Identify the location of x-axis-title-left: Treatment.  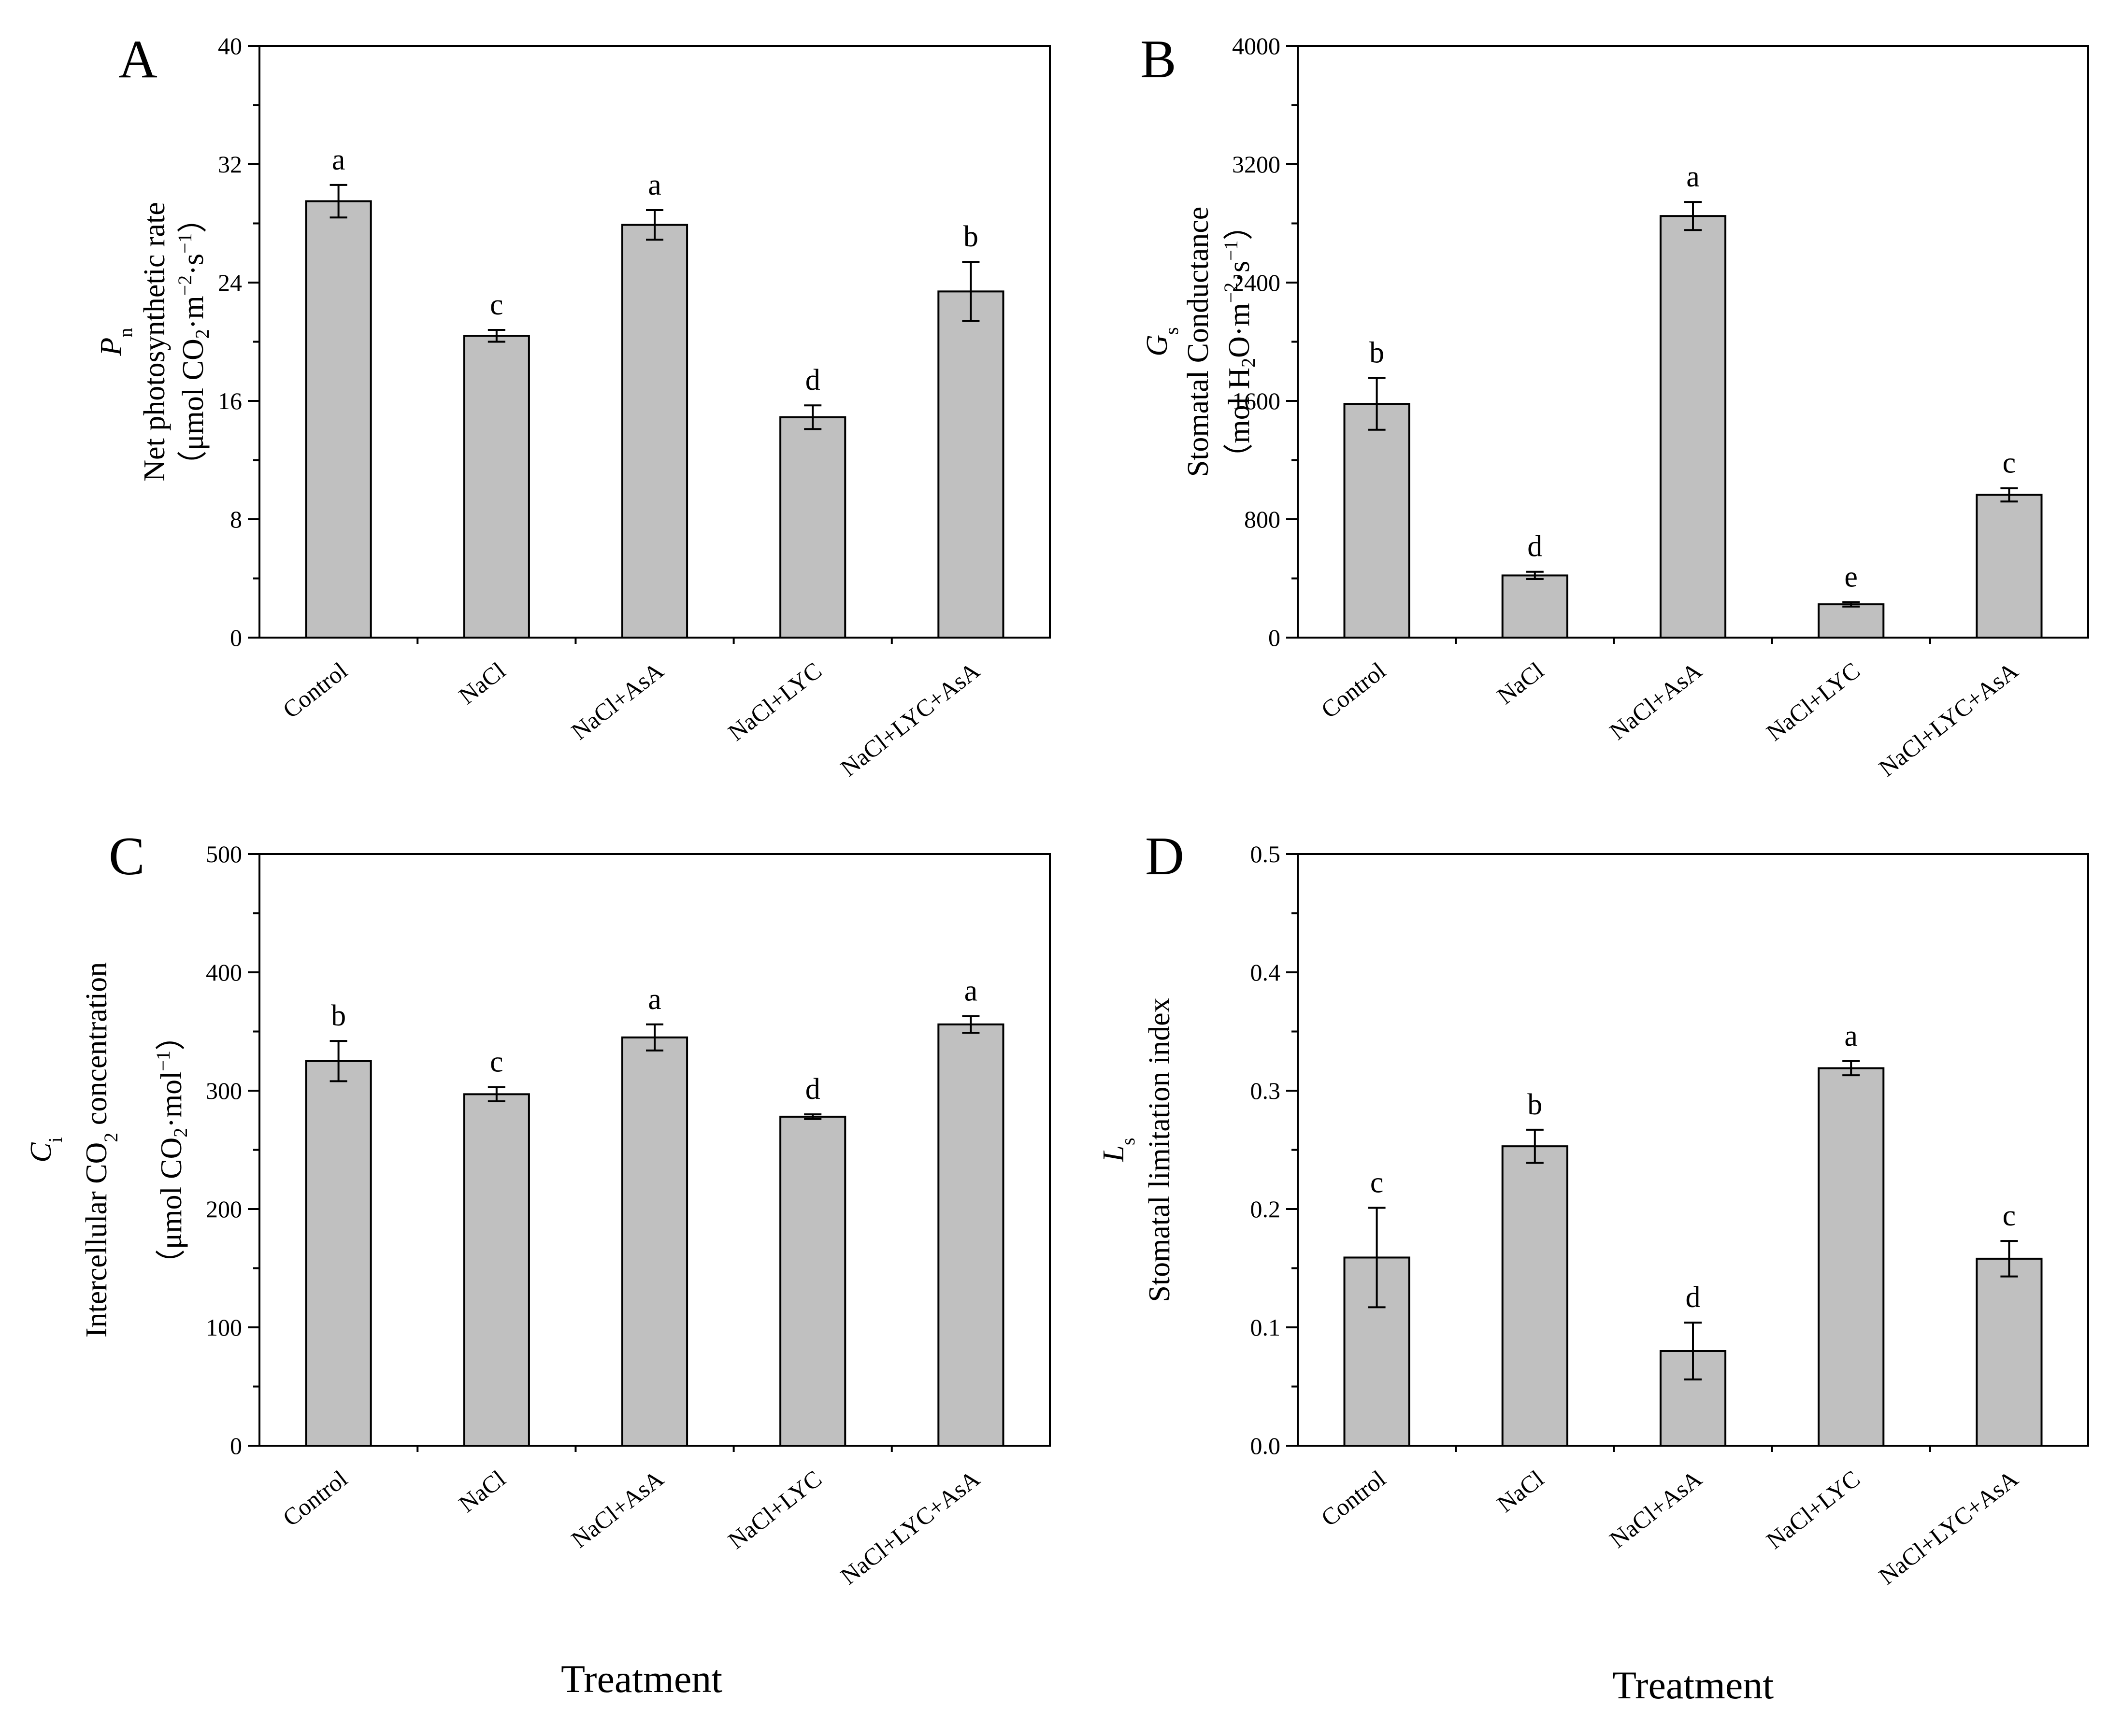
(642, 1679).